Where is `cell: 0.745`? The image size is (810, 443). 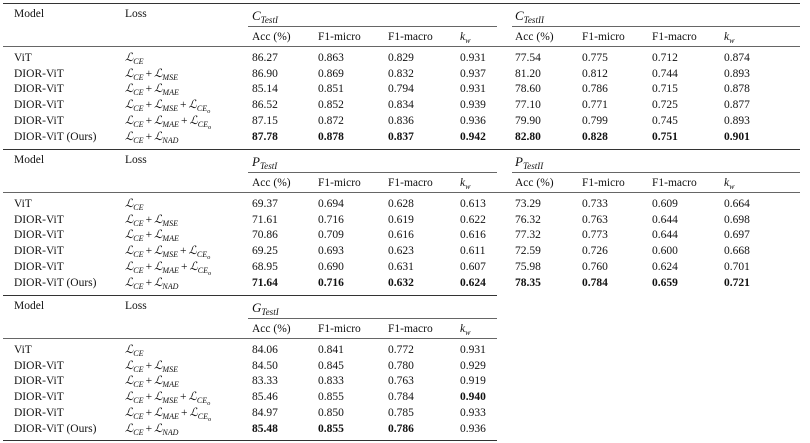
cell: 0.745 is located at coordinates (665, 121).